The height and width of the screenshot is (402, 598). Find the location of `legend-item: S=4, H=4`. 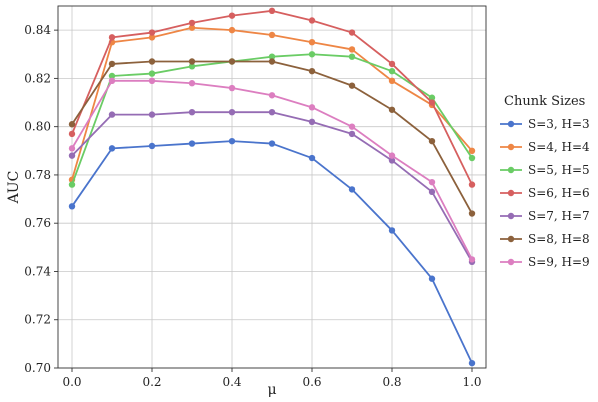

legend-item: S=4, H=4 is located at coordinates (545, 147).